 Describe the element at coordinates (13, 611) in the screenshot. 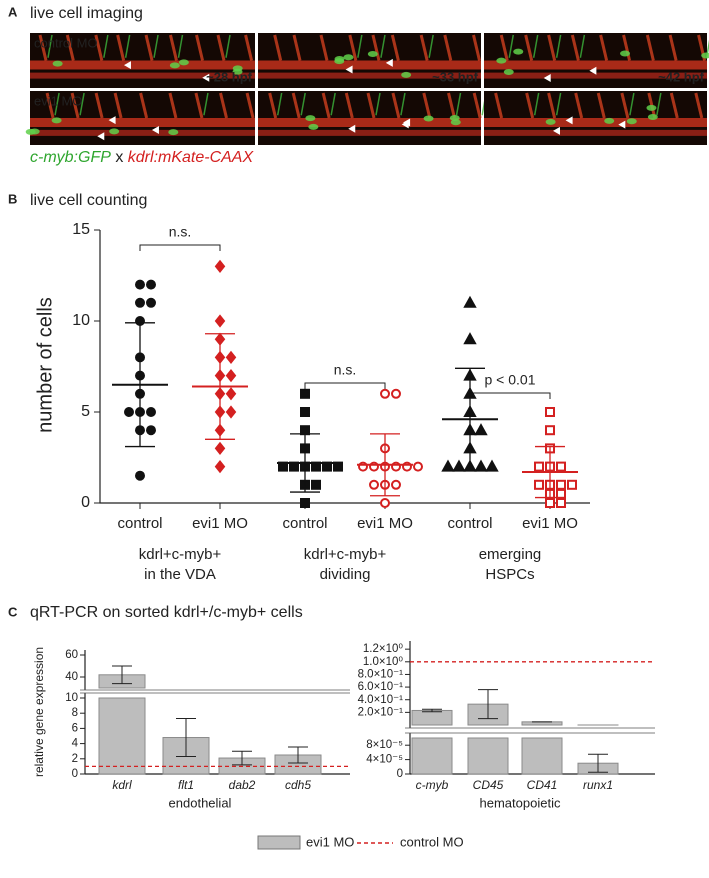

I see `panel-label: C` at that location.